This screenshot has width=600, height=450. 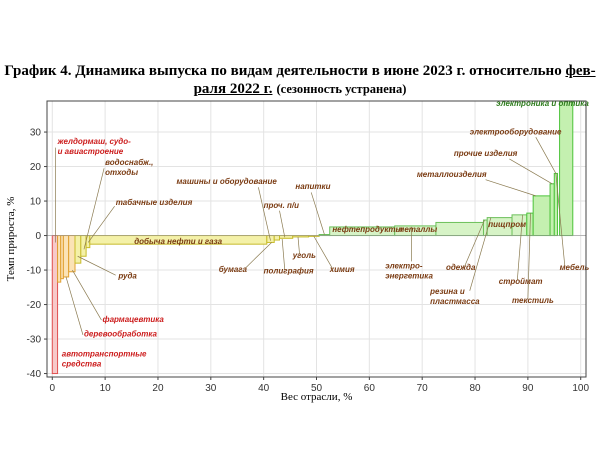 I want to click on y-axis-label: Темп прироста, %, so click(x=11, y=239).